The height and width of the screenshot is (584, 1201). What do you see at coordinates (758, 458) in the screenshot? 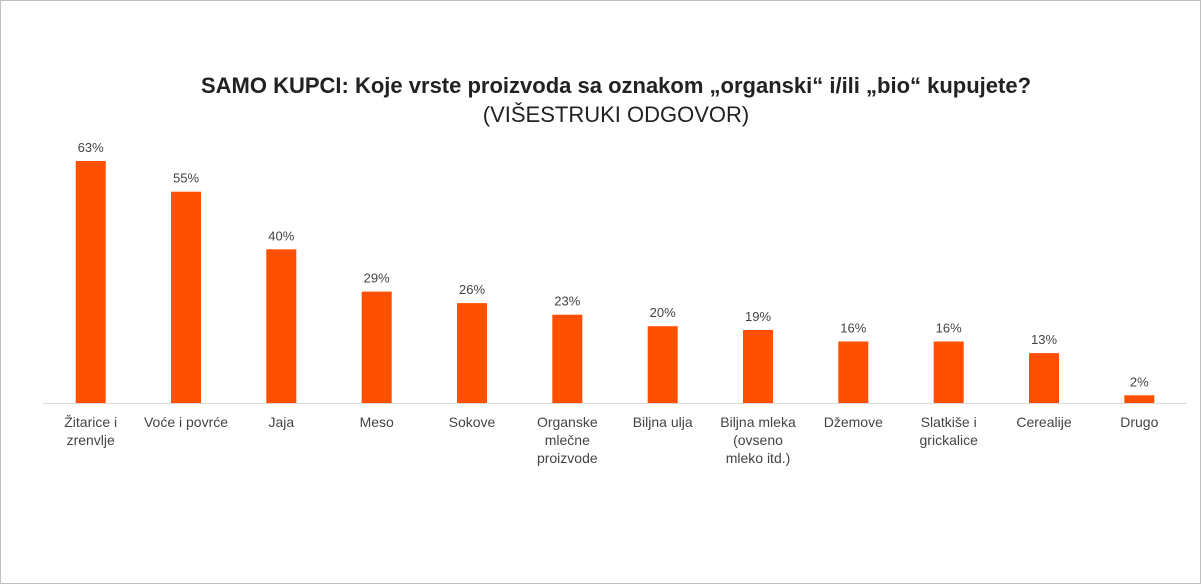
I see `x-tick-label-line: mleko itd.)` at bounding box center [758, 458].